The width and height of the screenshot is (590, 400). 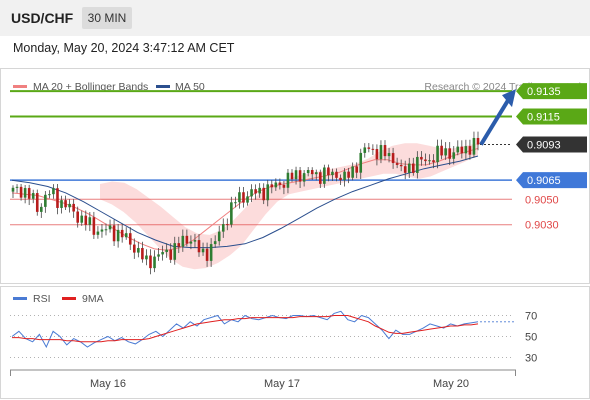 I want to click on ma9-line, so click(x=245, y=329).